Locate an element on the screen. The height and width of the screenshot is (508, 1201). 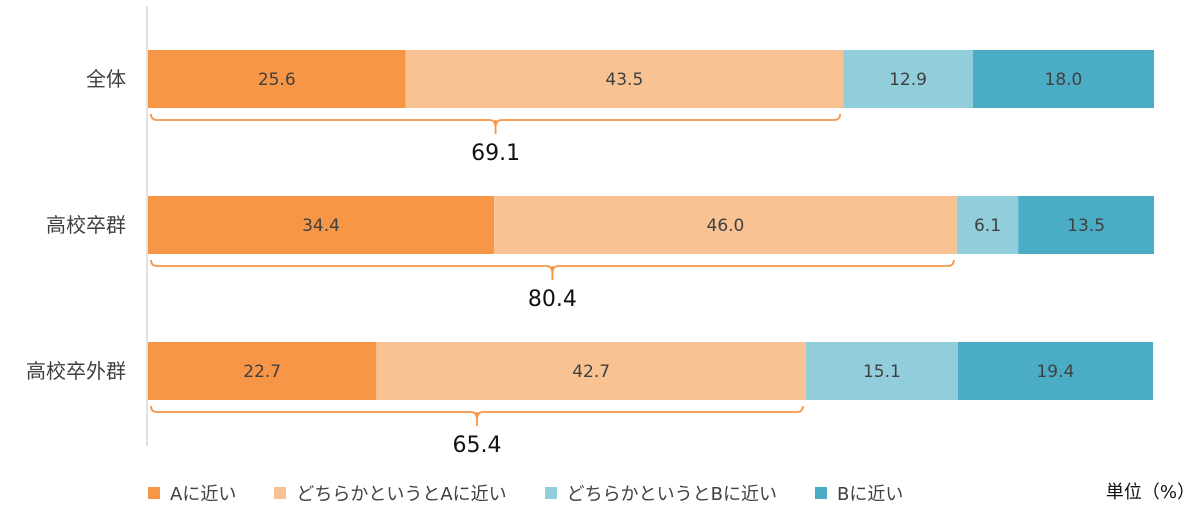
legend-item: Aに近い is located at coordinates (192, 493).